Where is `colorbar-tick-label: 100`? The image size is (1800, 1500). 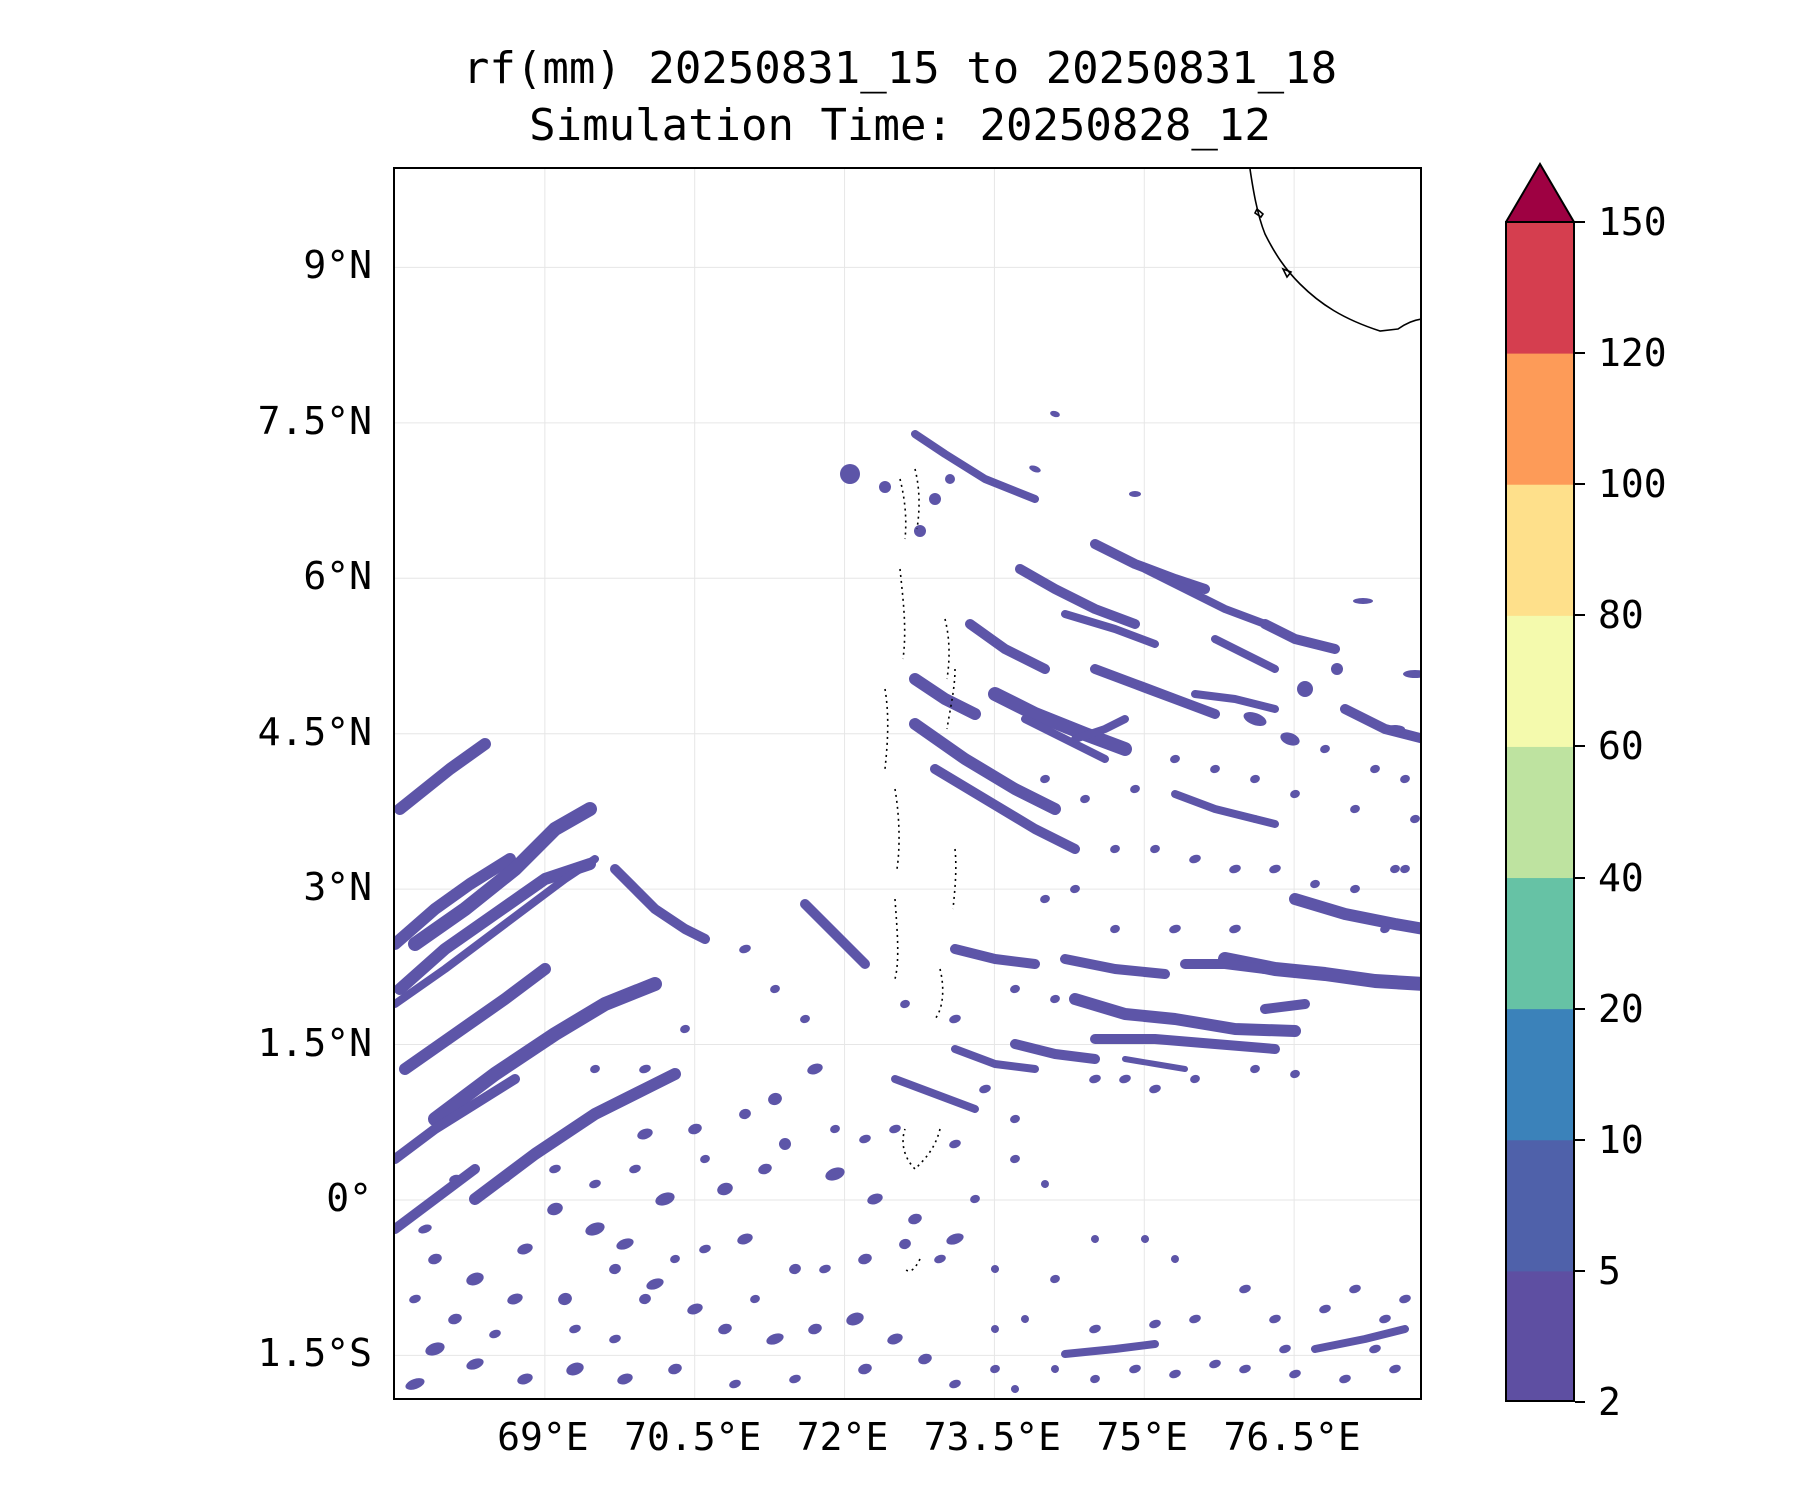 colorbar-tick-label: 100 is located at coordinates (1632, 484).